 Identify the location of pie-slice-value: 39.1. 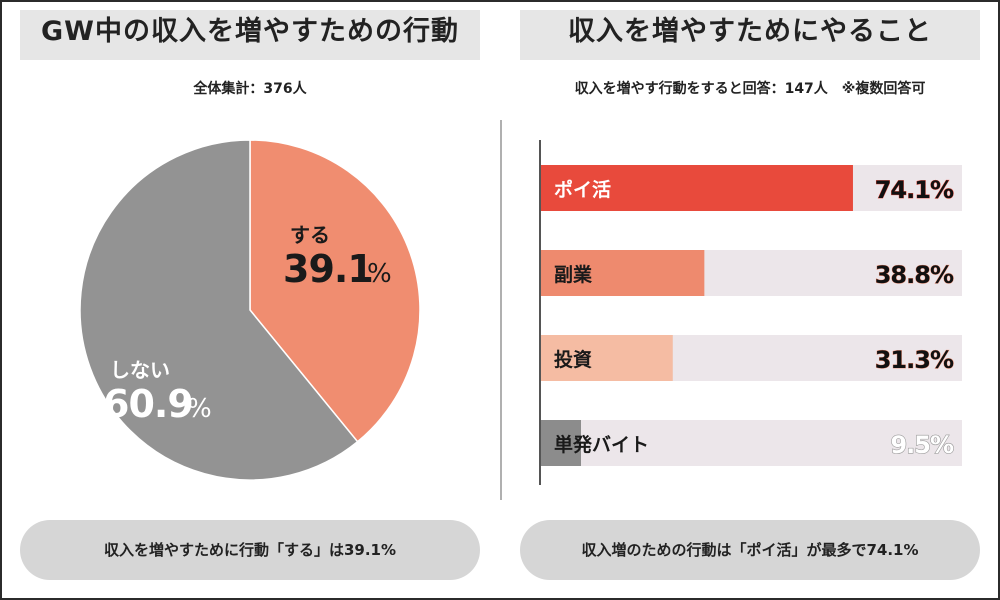
(328, 269).